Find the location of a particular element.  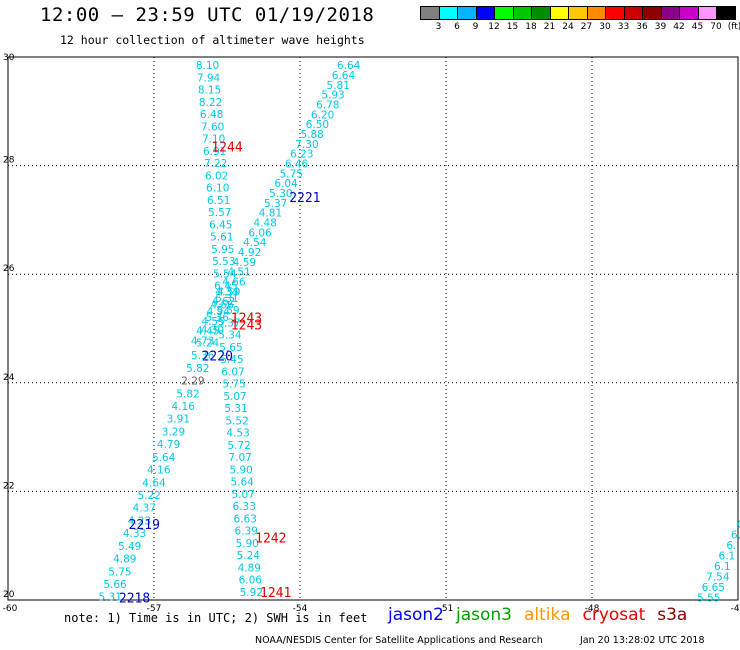

y-tick-label: 24 is located at coordinates (9, 378).